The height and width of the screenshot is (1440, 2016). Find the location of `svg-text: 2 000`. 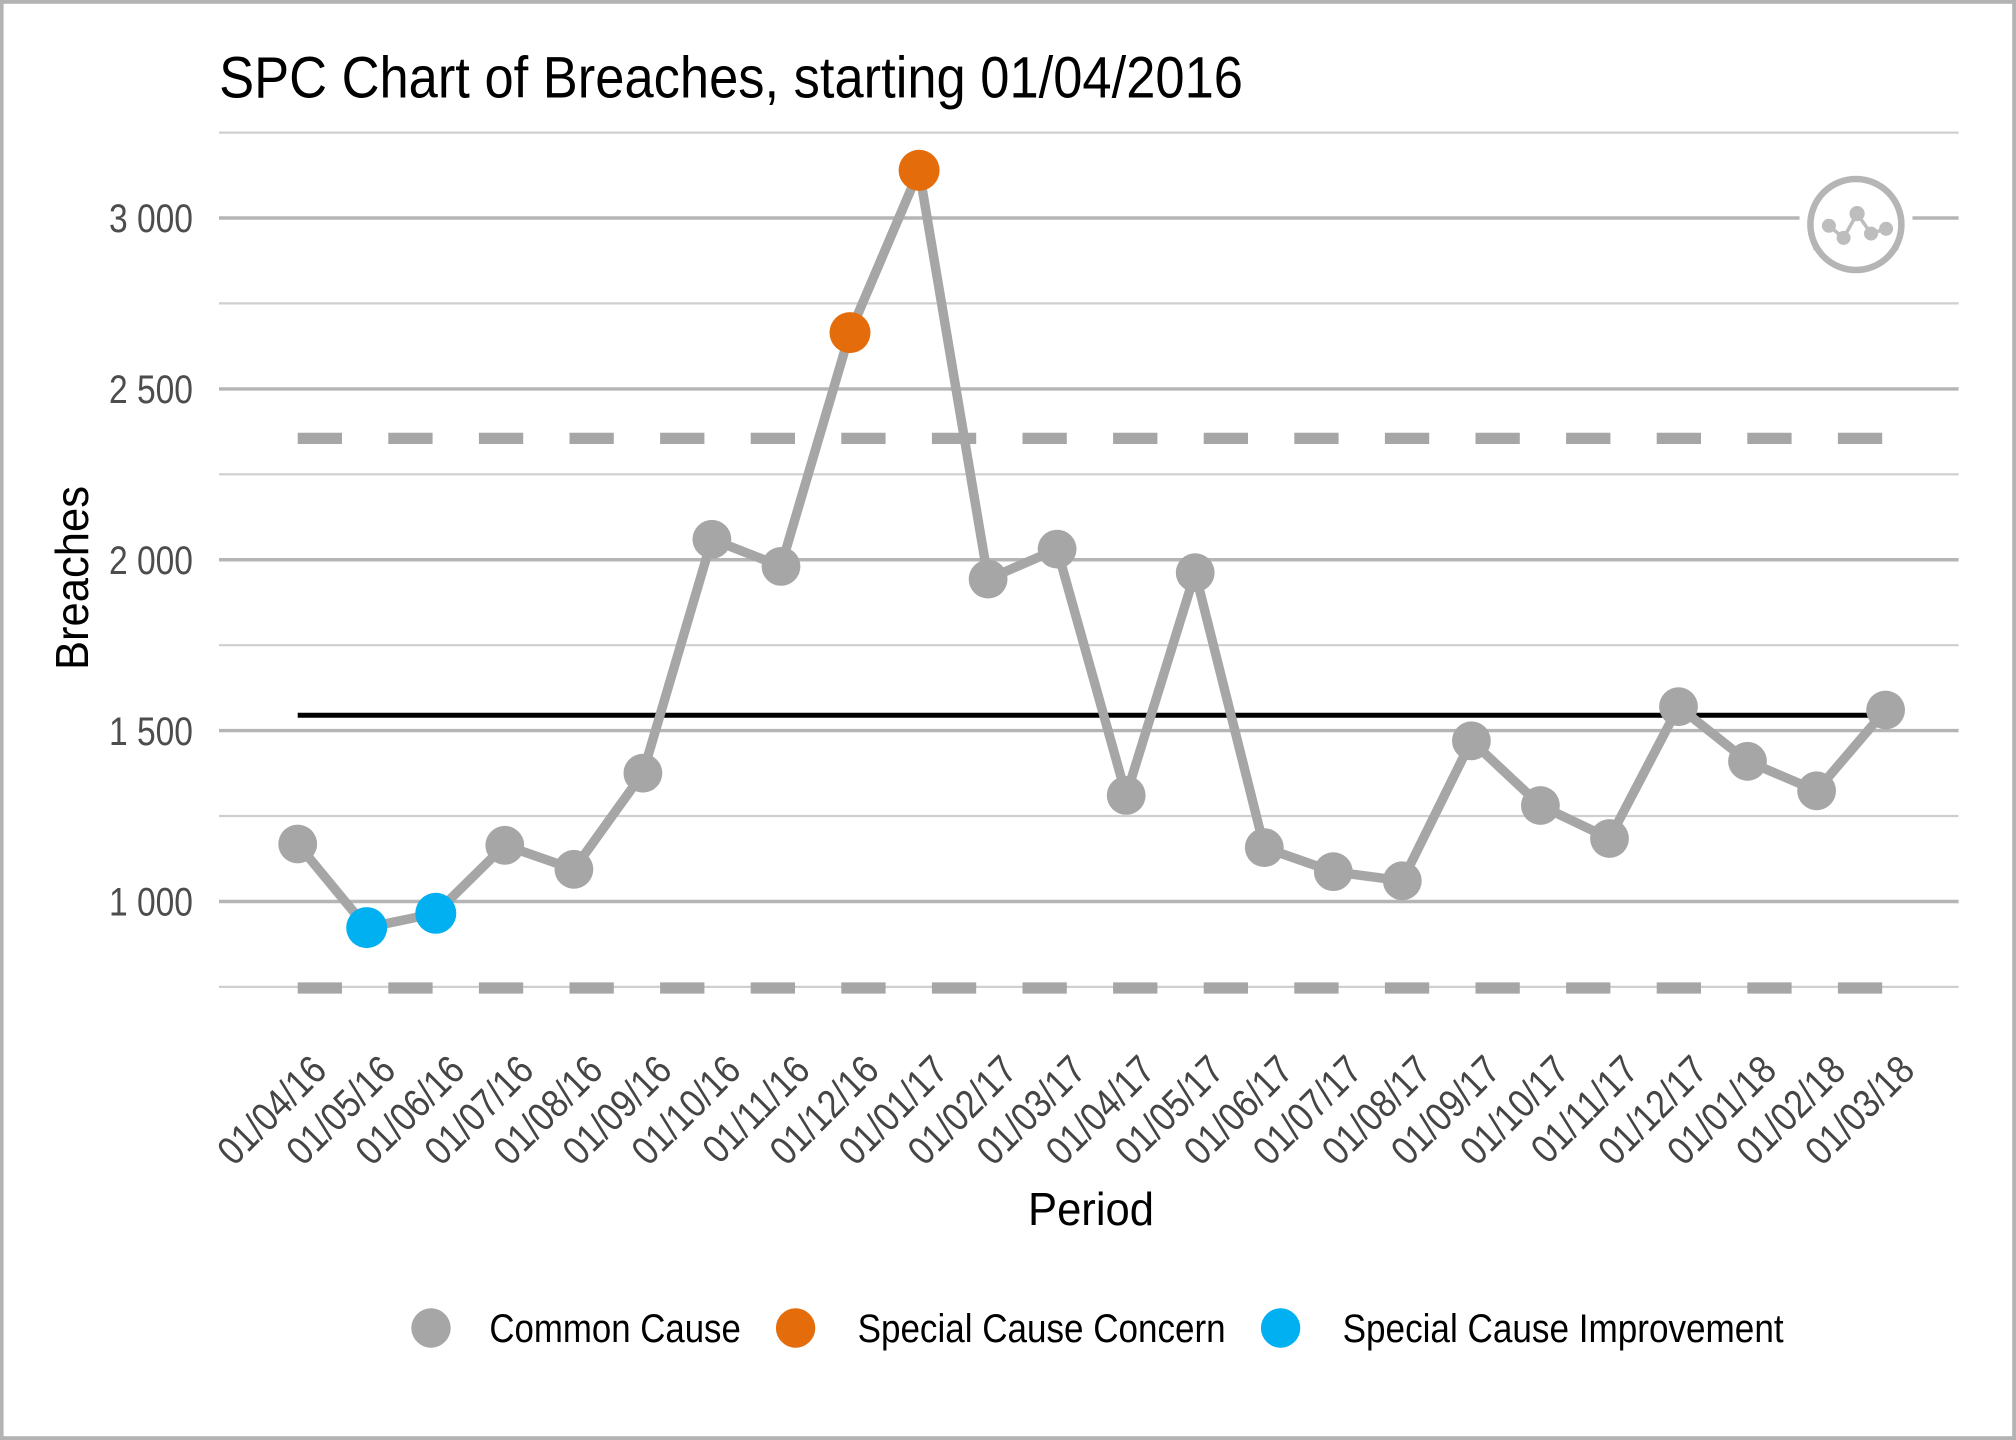

svg-text: 2 000 is located at coordinates (151, 560).